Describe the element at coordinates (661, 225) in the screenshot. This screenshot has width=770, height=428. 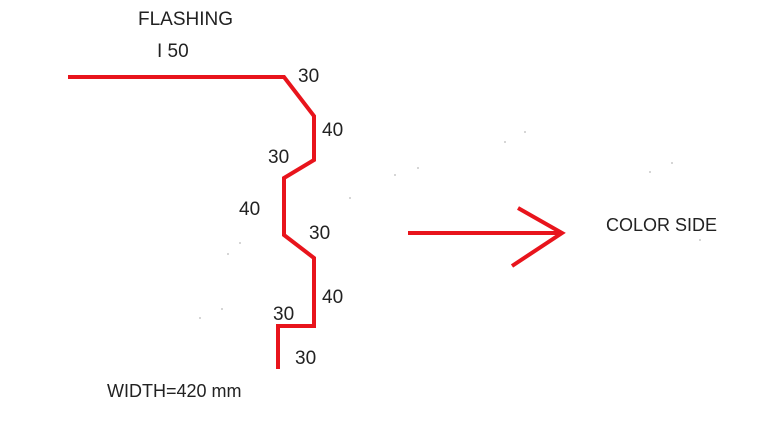
I see `color-side-label: COLOR SIDE` at that location.